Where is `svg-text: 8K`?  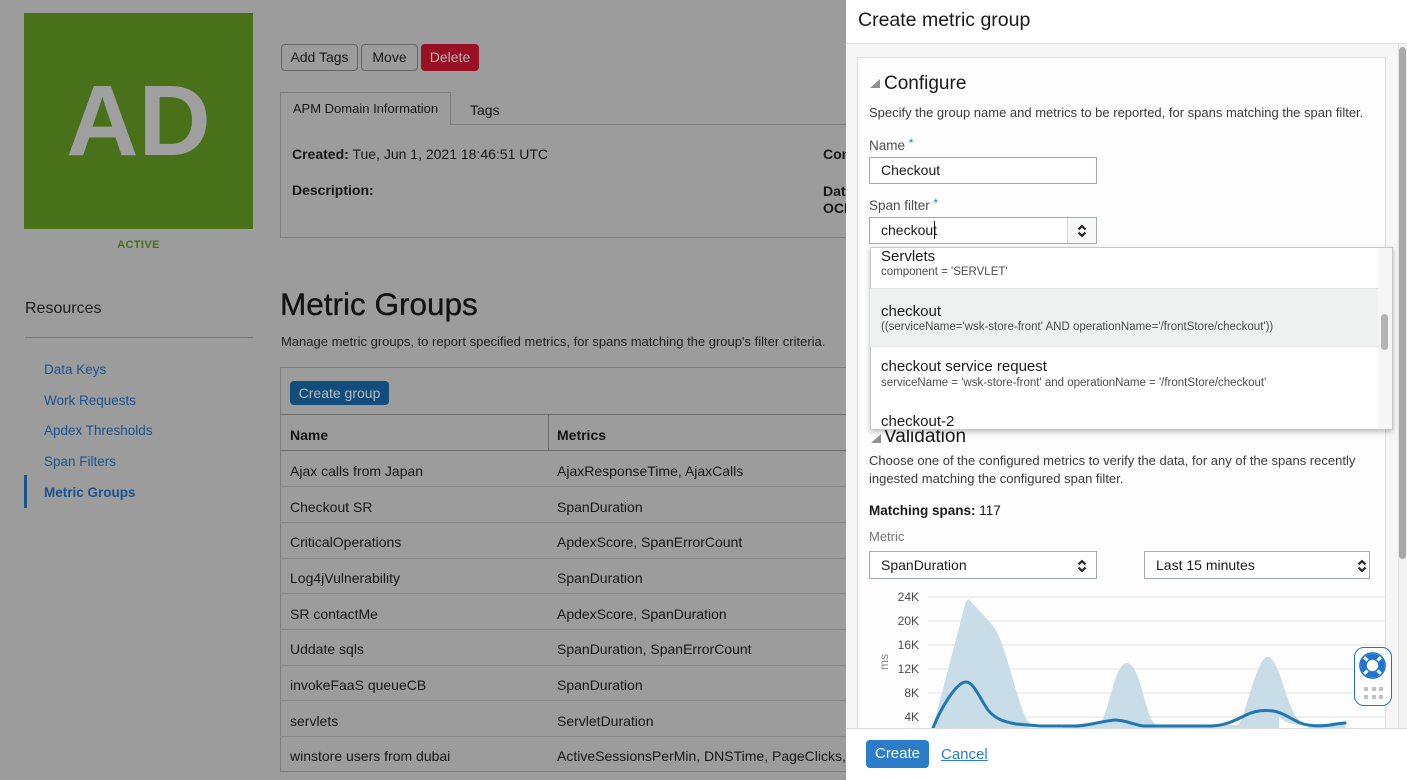
svg-text: 8K is located at coordinates (911, 693).